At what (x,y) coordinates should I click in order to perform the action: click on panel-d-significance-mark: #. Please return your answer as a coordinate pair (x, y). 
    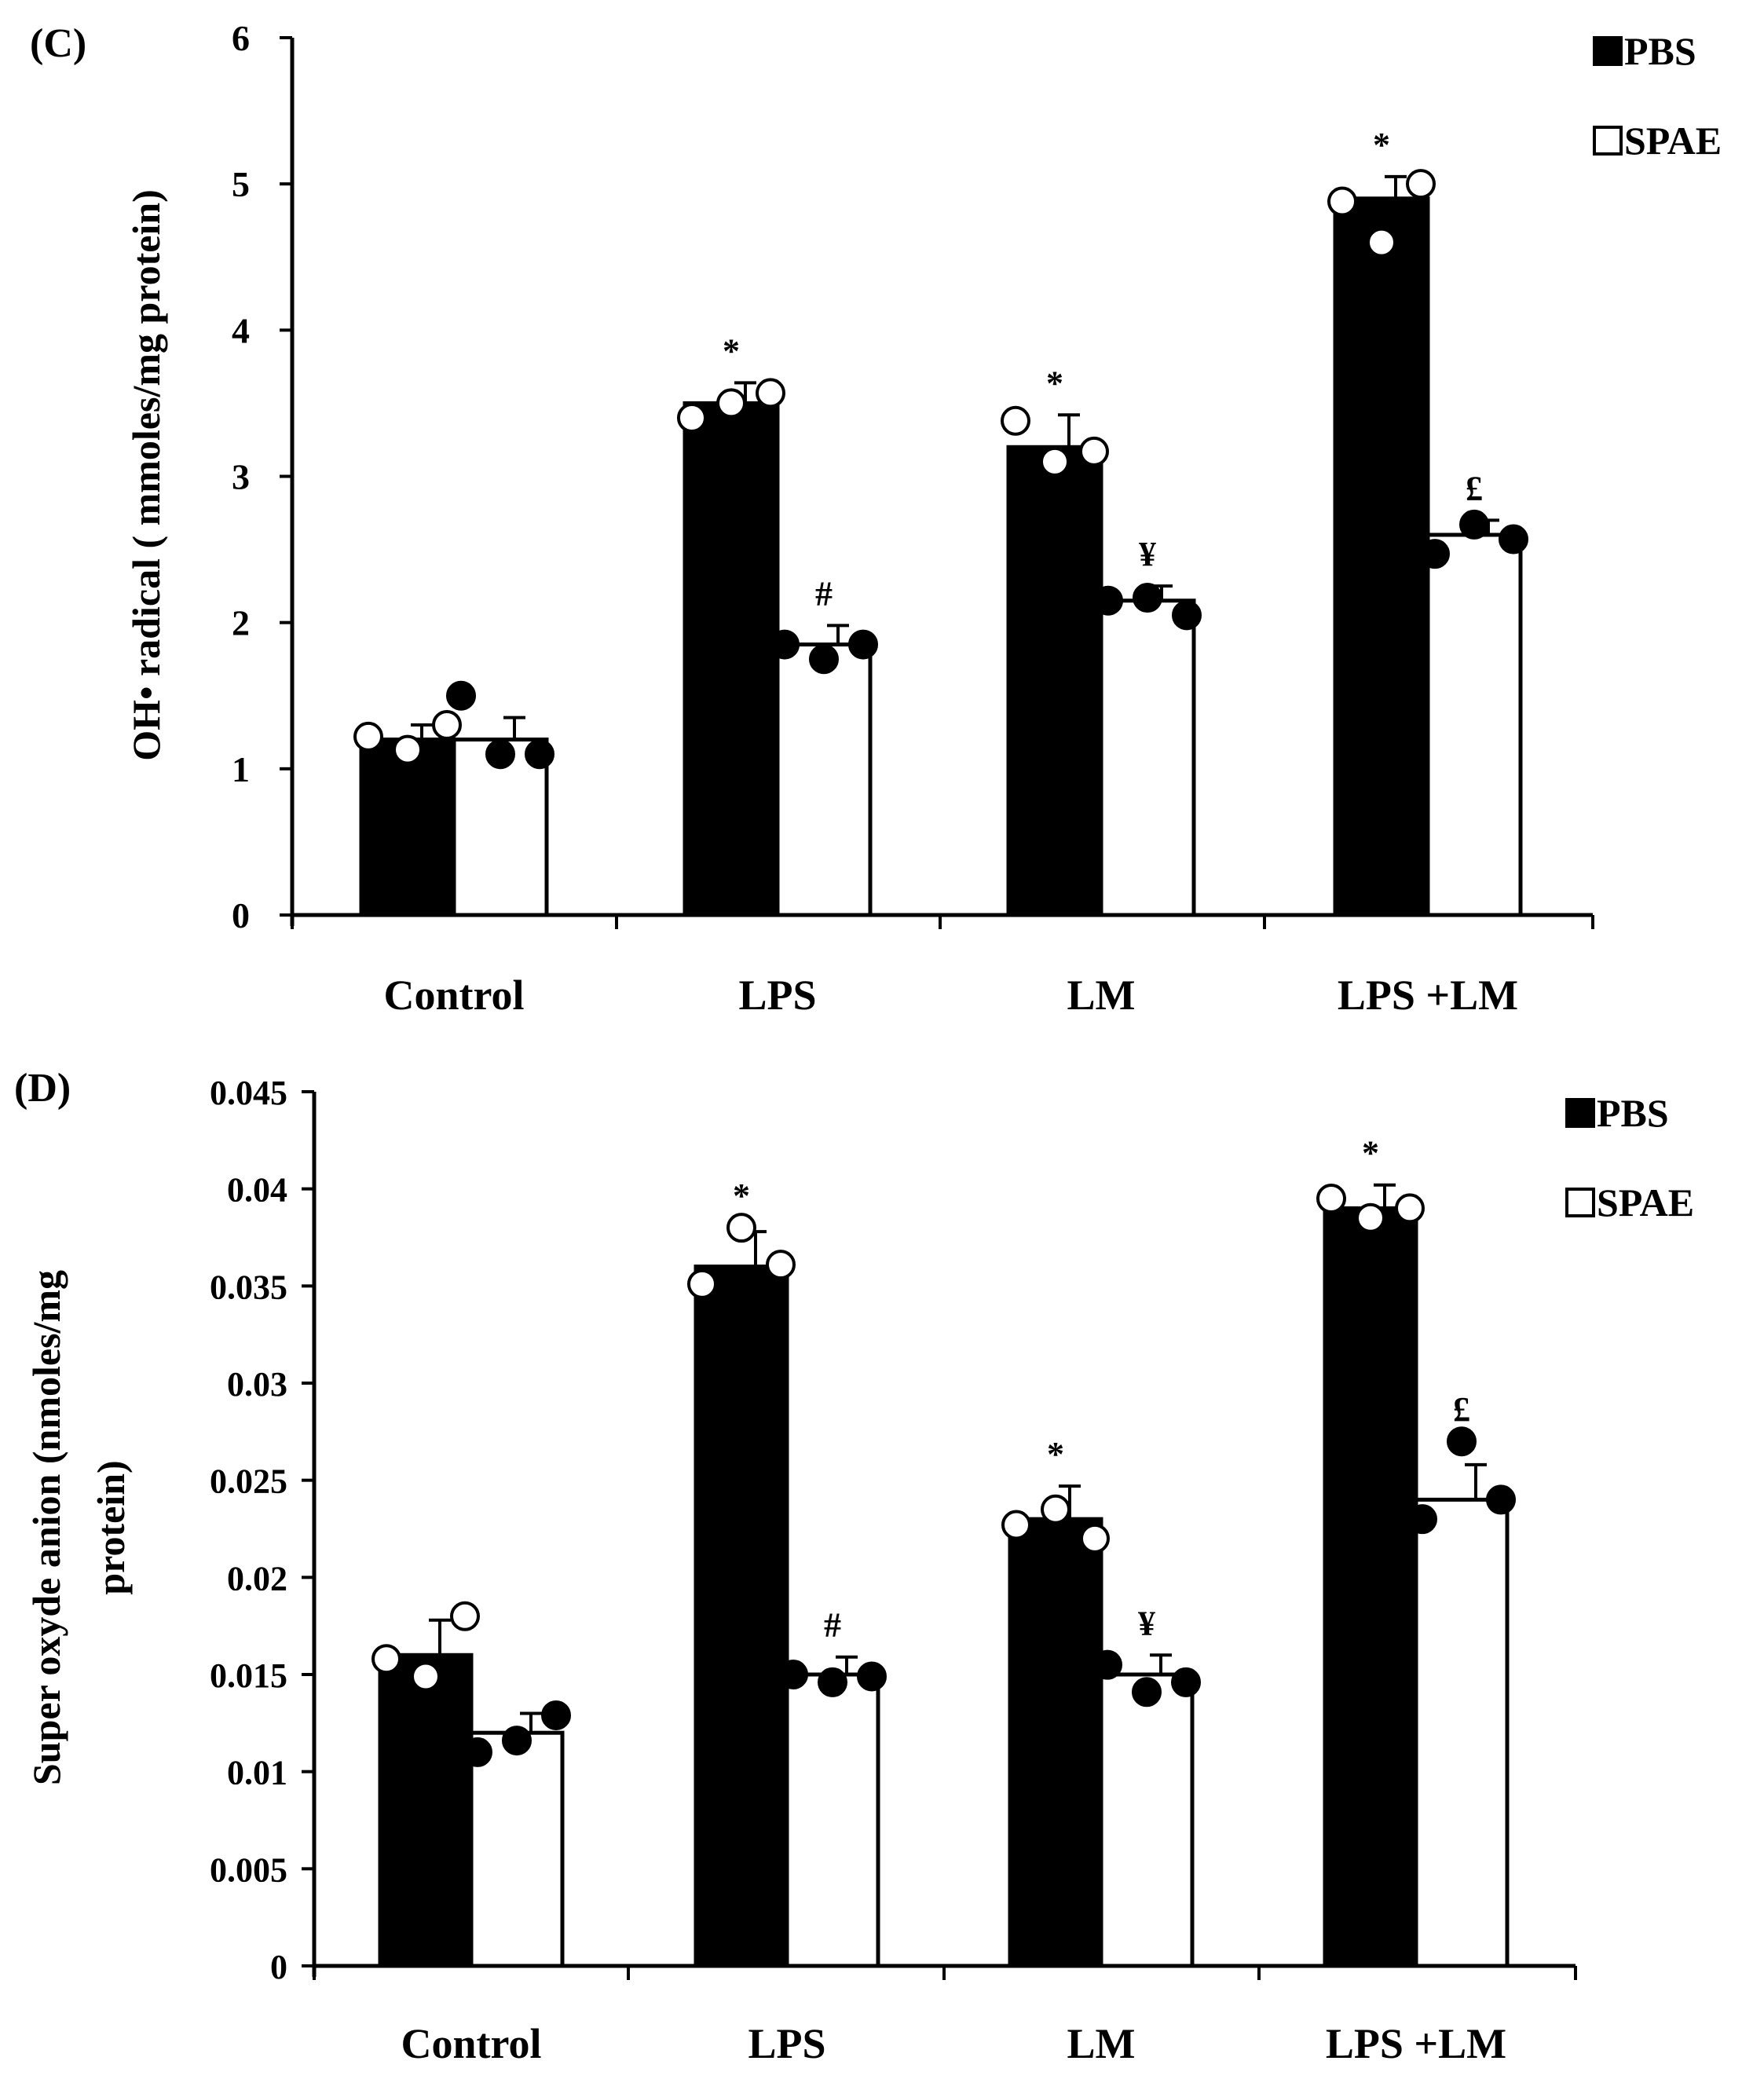
    Looking at the image, I should click on (832, 1625).